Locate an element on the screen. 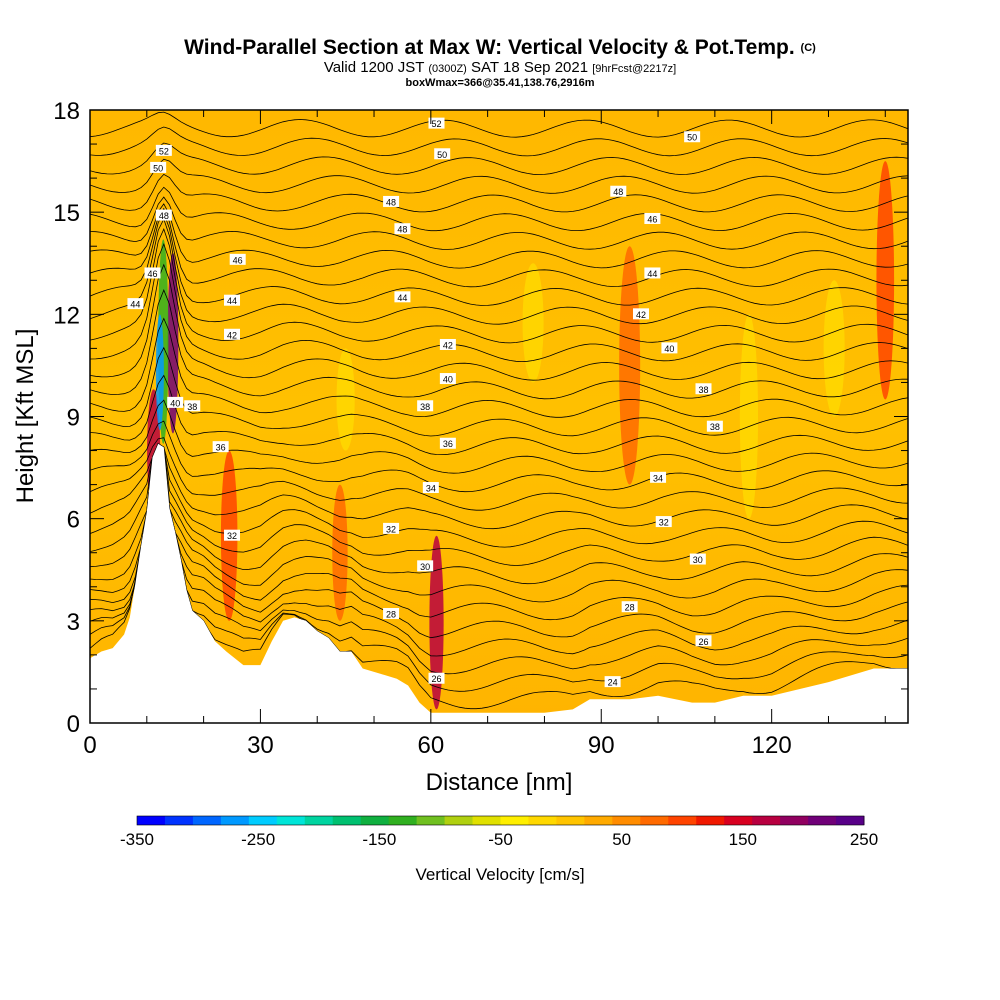  x-tick-label: 30 is located at coordinates (260, 745).